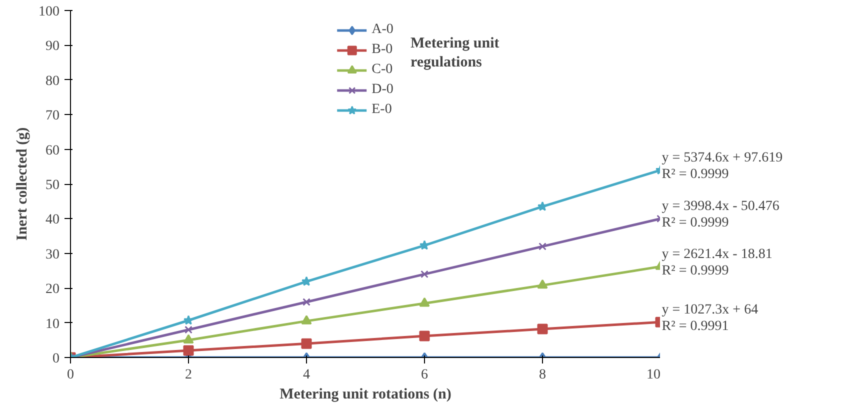 The width and height of the screenshot is (860, 417). Describe the element at coordinates (382, 110) in the screenshot. I see `legend-label: E-0` at that location.